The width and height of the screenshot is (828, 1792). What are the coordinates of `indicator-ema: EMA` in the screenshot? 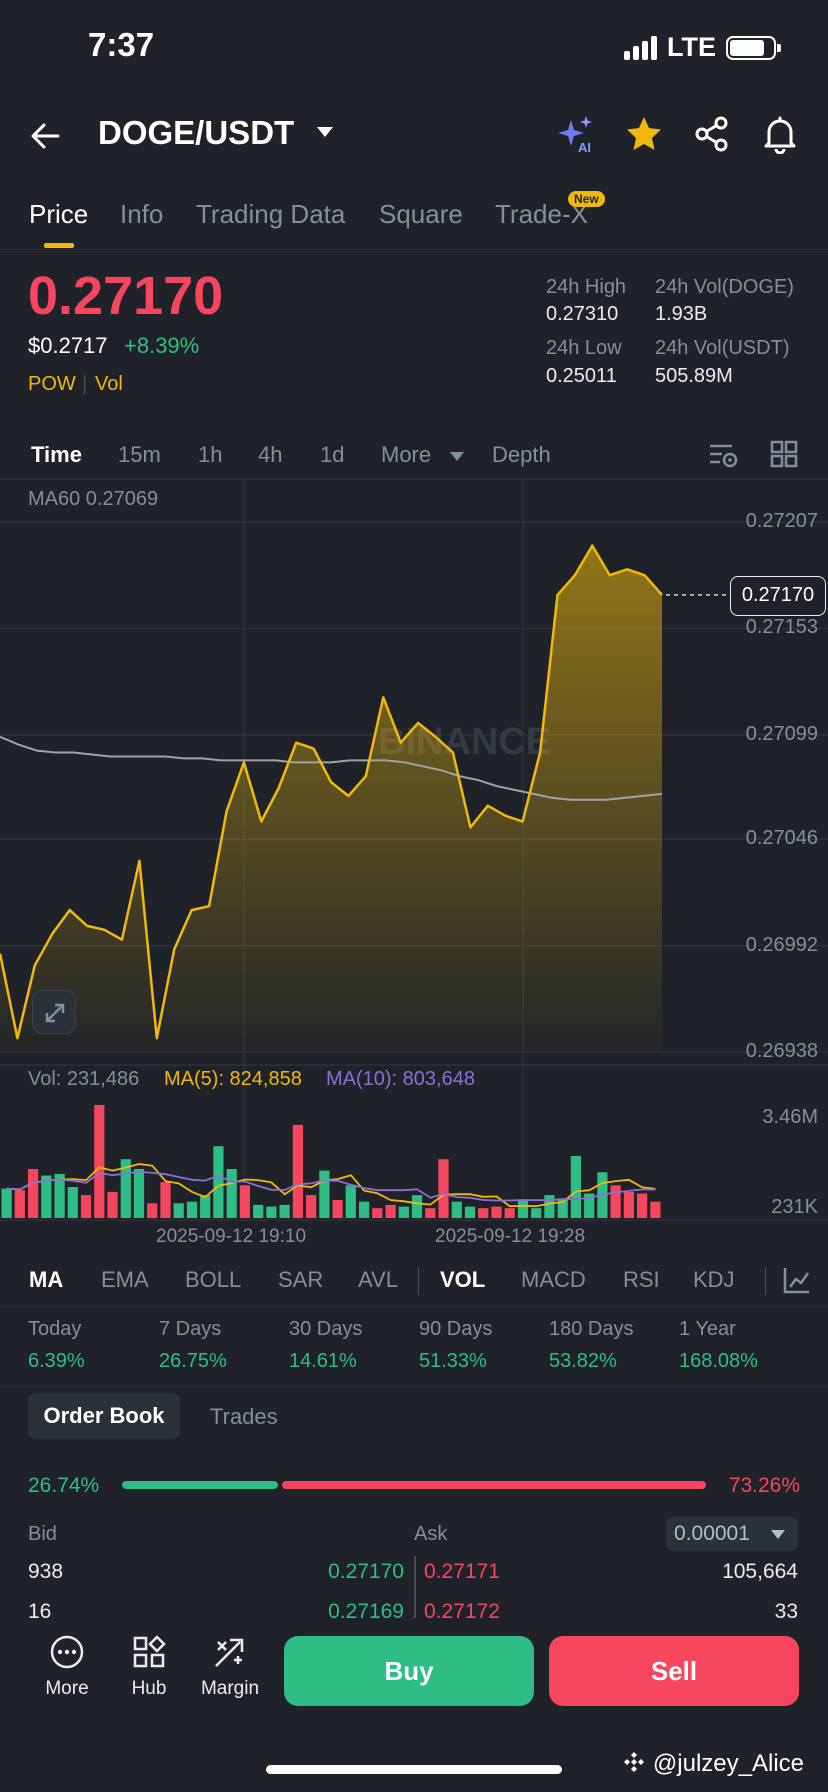 It's located at (125, 1279).